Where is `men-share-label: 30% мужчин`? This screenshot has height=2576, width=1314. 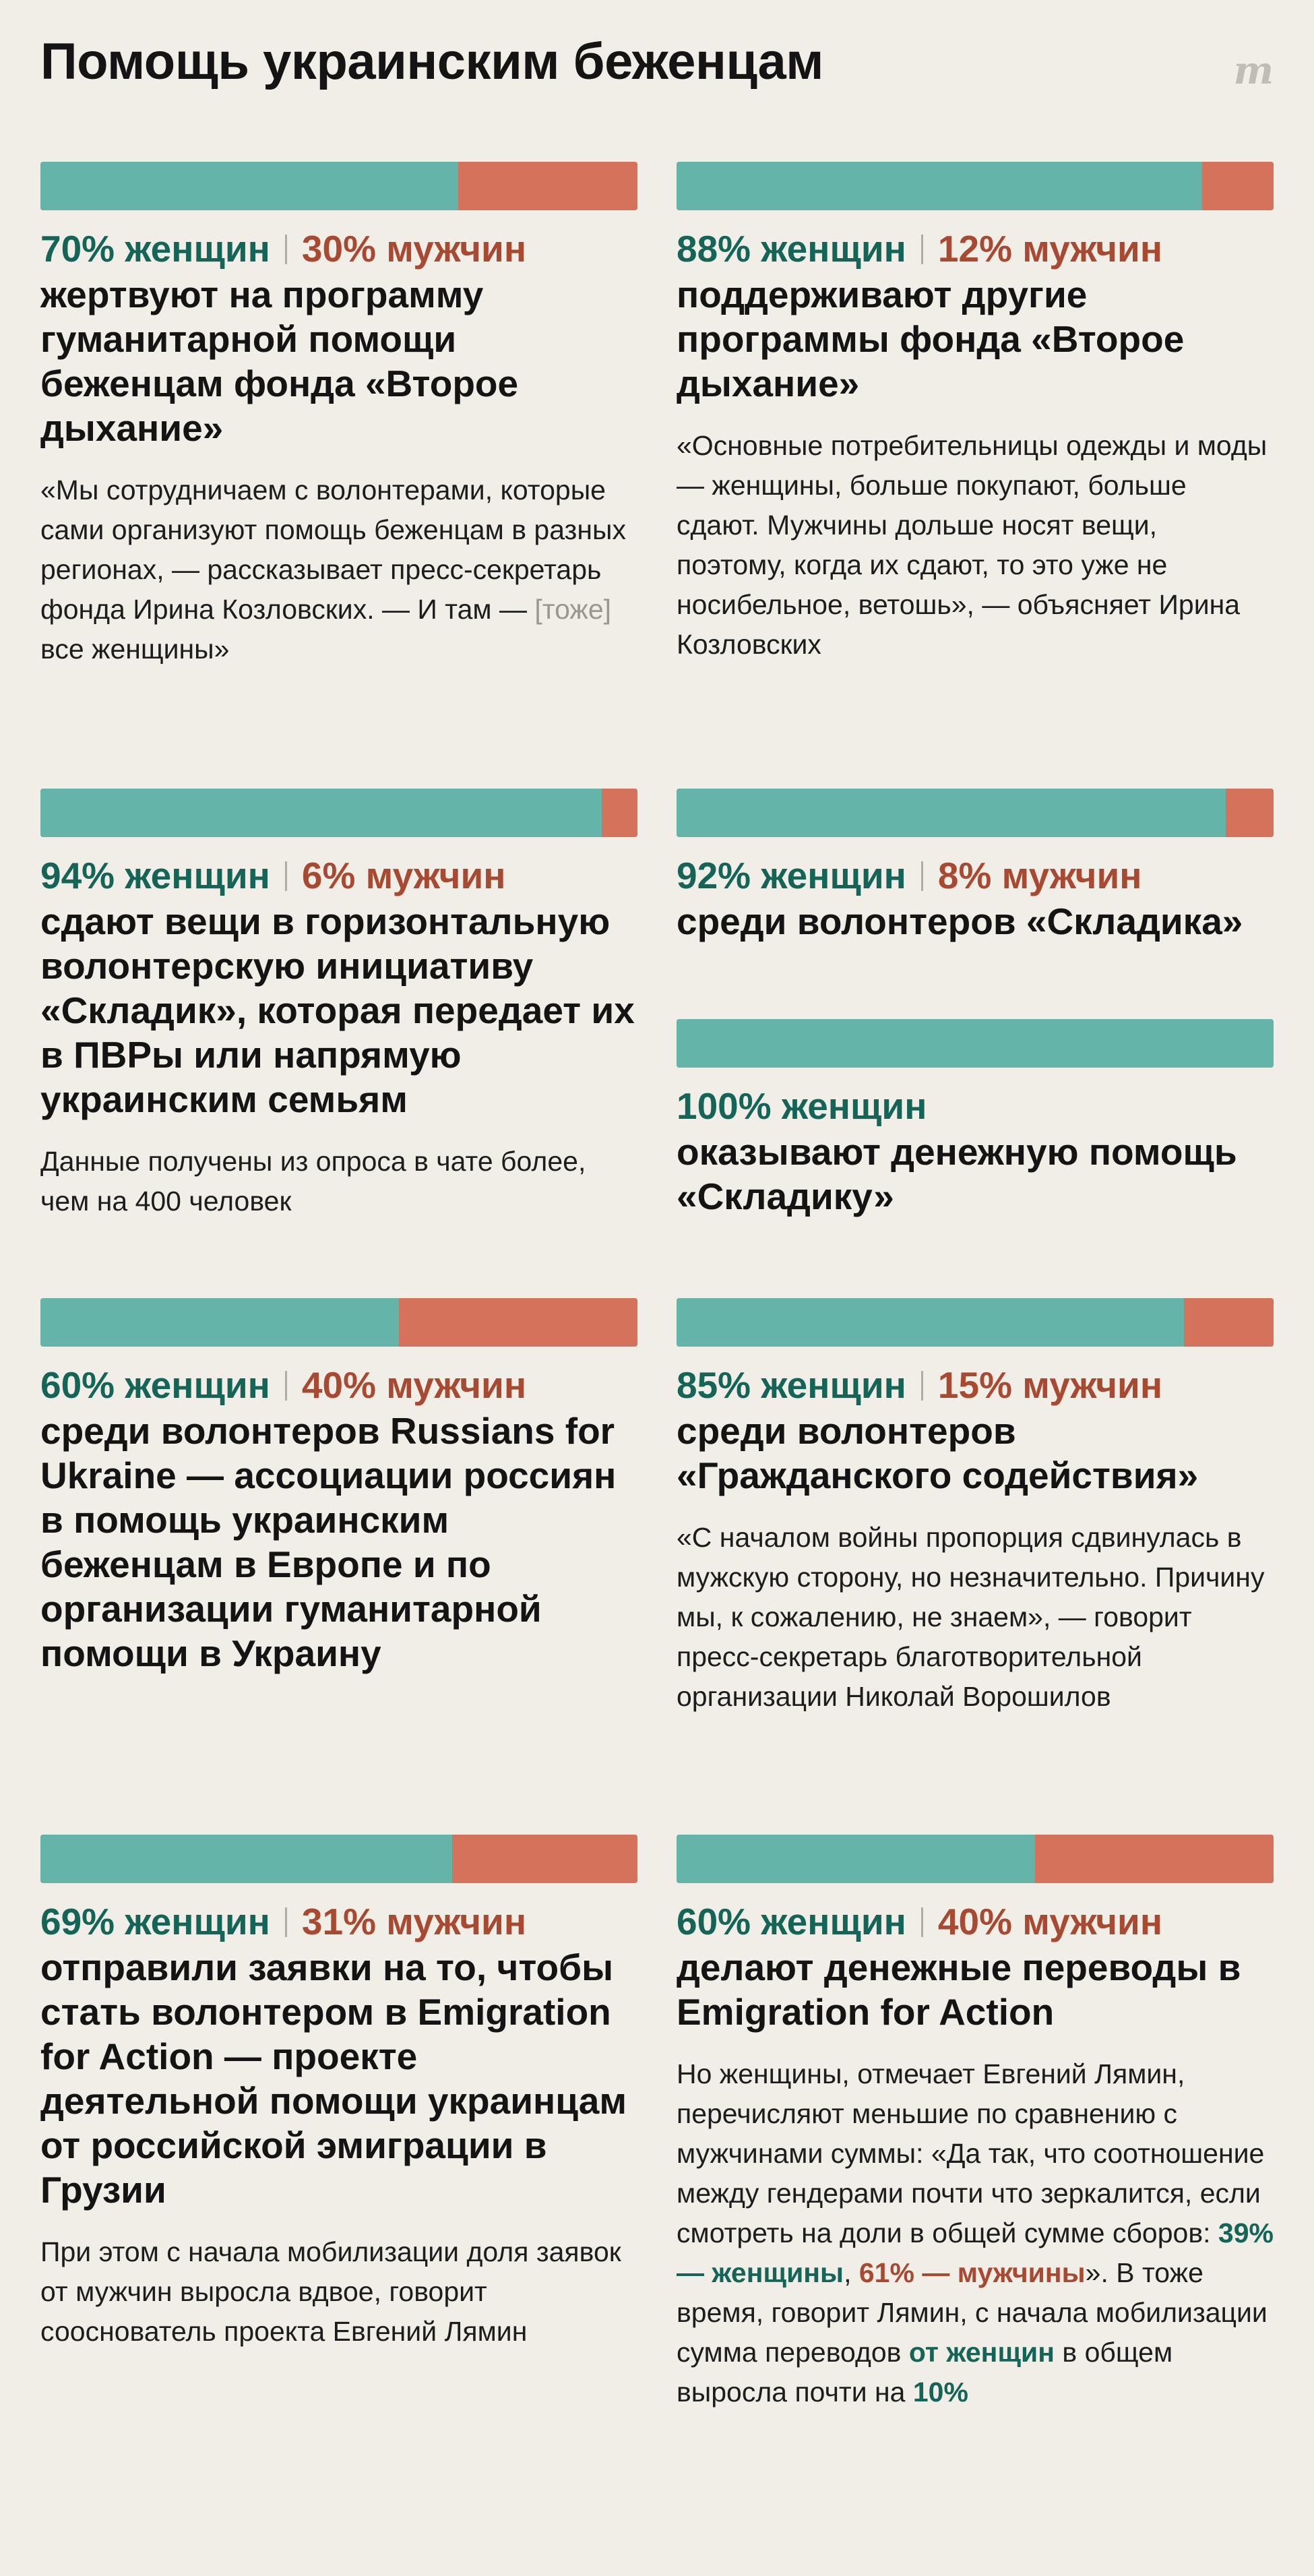
men-share-label: 30% мужчин is located at coordinates (414, 249).